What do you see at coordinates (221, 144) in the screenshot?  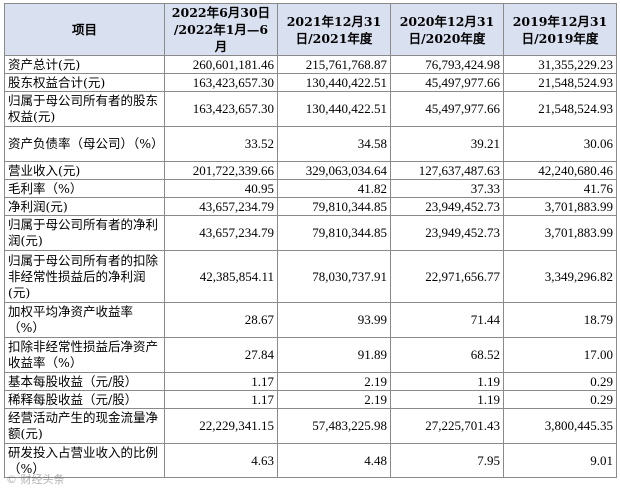 I see `row-value: 33.52` at bounding box center [221, 144].